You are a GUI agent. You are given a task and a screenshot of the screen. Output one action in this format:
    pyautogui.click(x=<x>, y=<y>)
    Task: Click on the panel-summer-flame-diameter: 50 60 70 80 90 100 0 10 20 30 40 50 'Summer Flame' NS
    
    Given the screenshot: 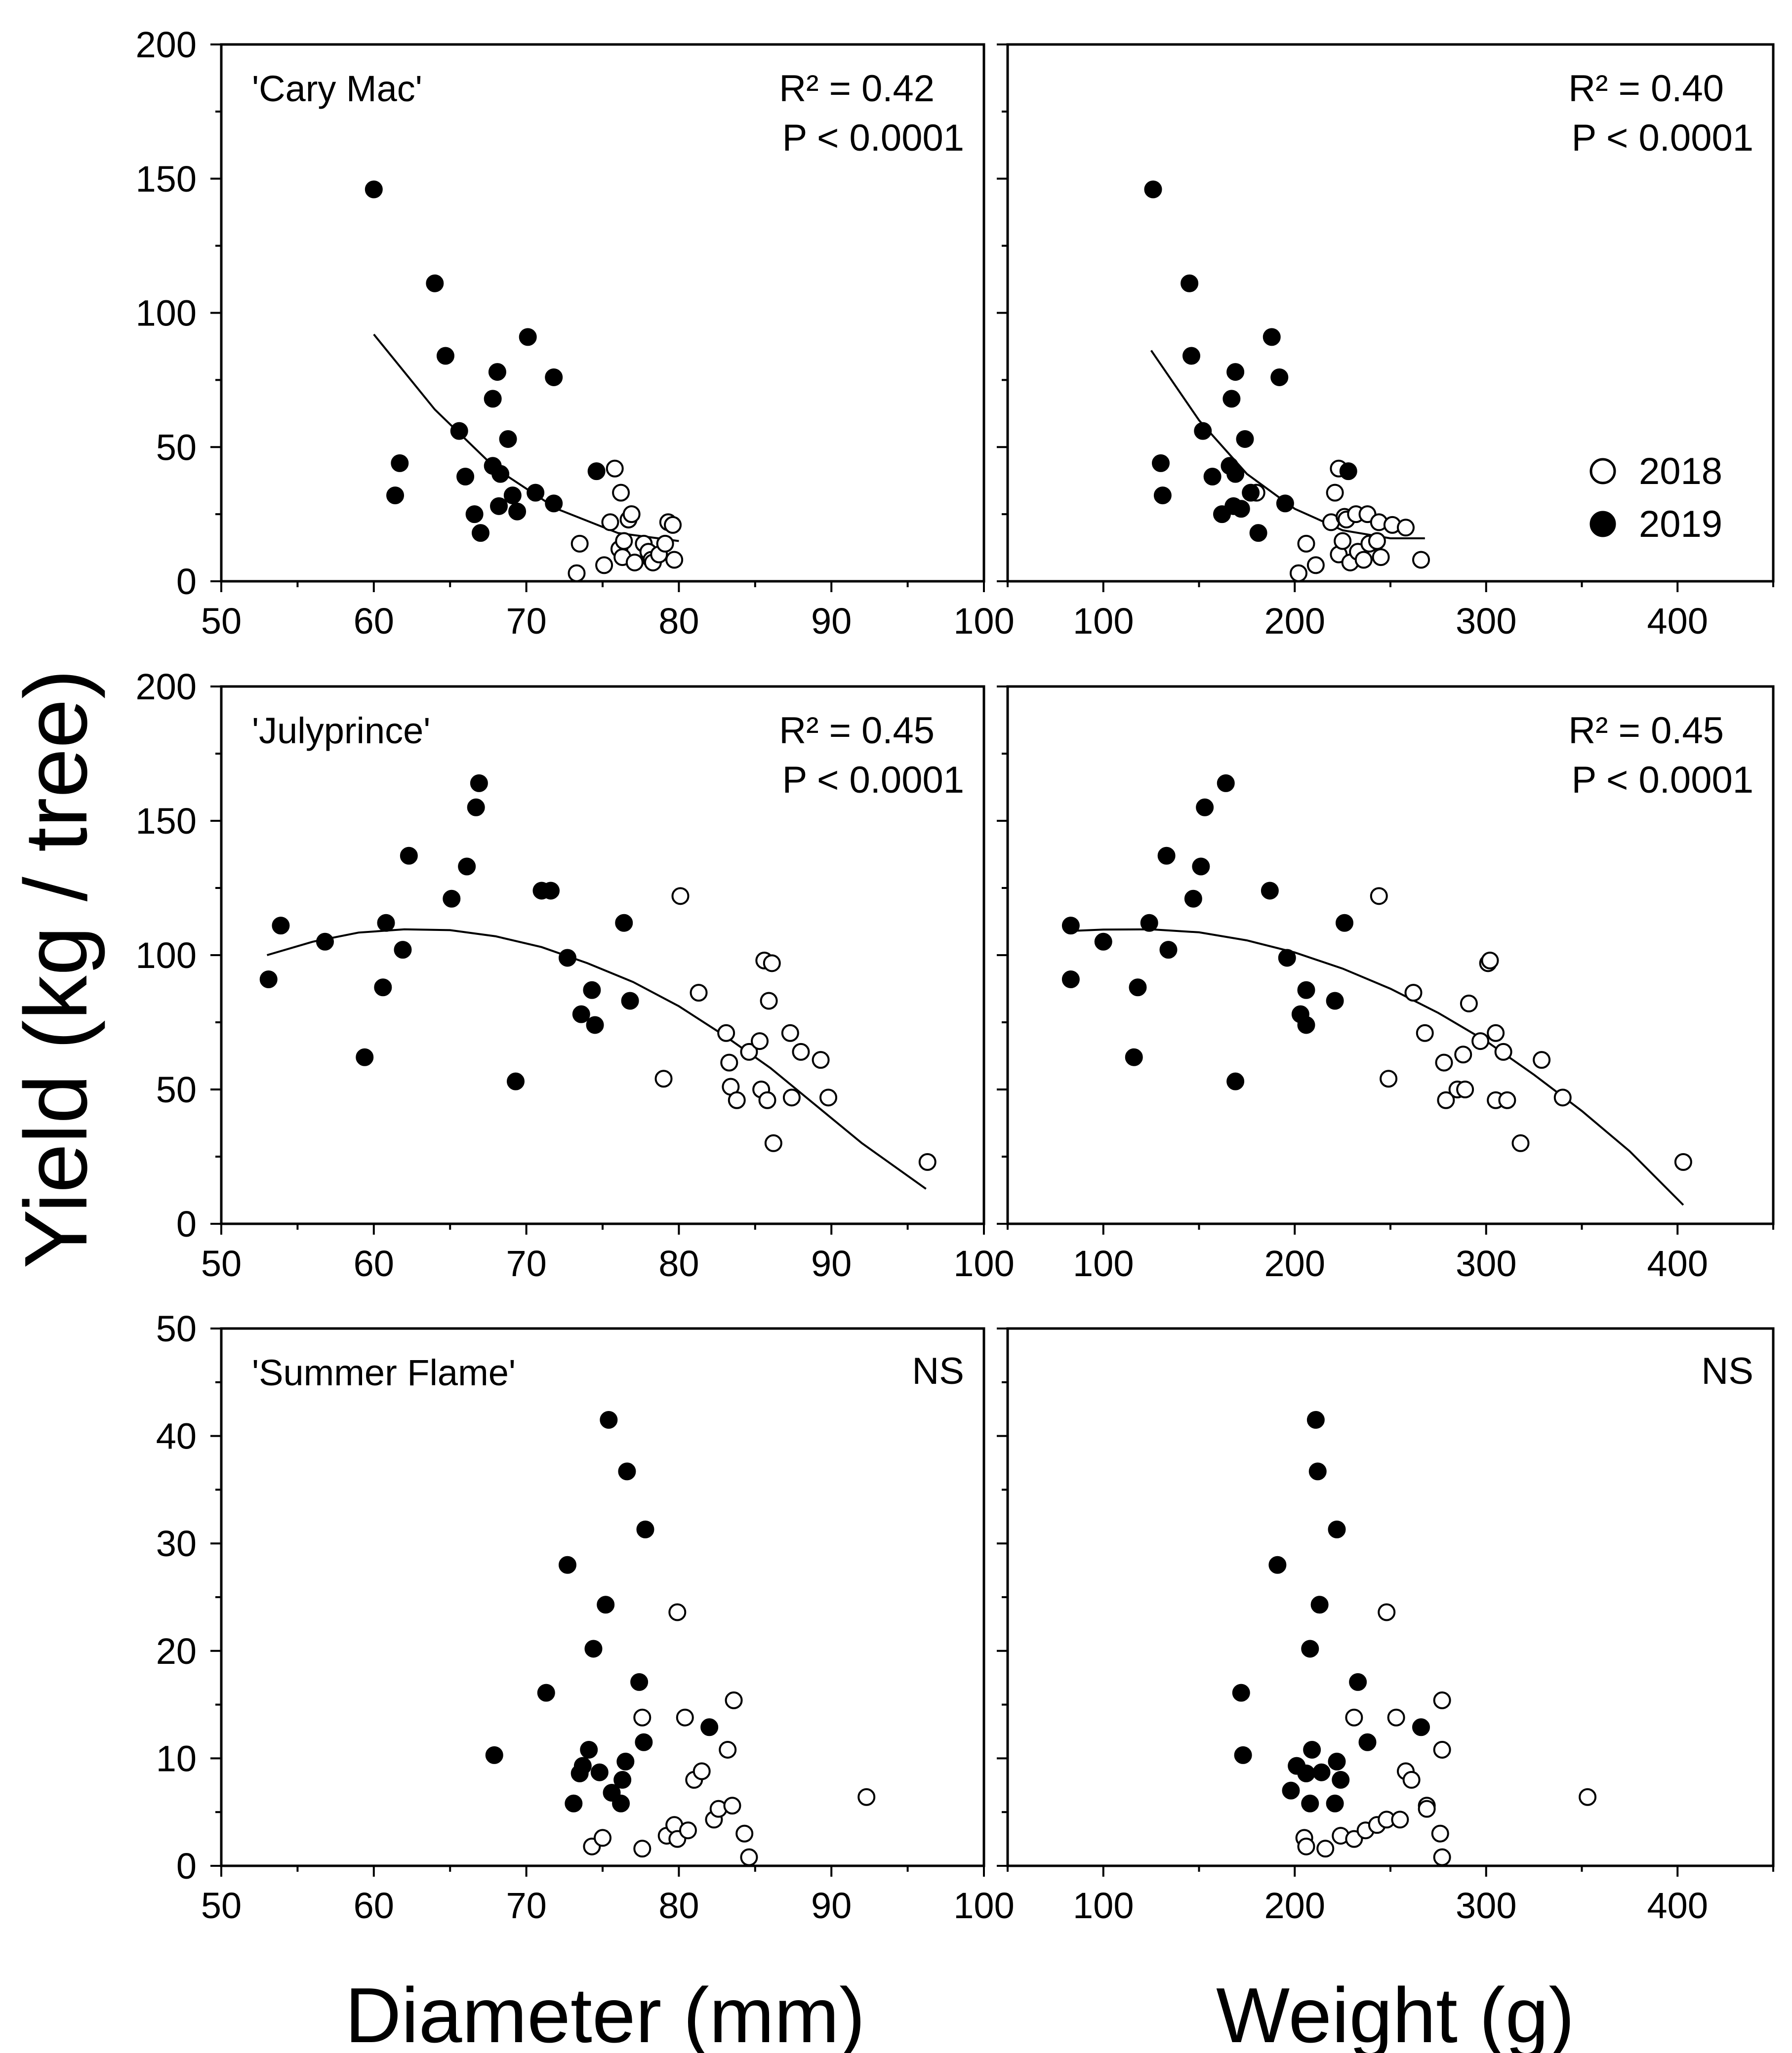 What is the action you would take?
    pyautogui.click(x=585, y=1617)
    